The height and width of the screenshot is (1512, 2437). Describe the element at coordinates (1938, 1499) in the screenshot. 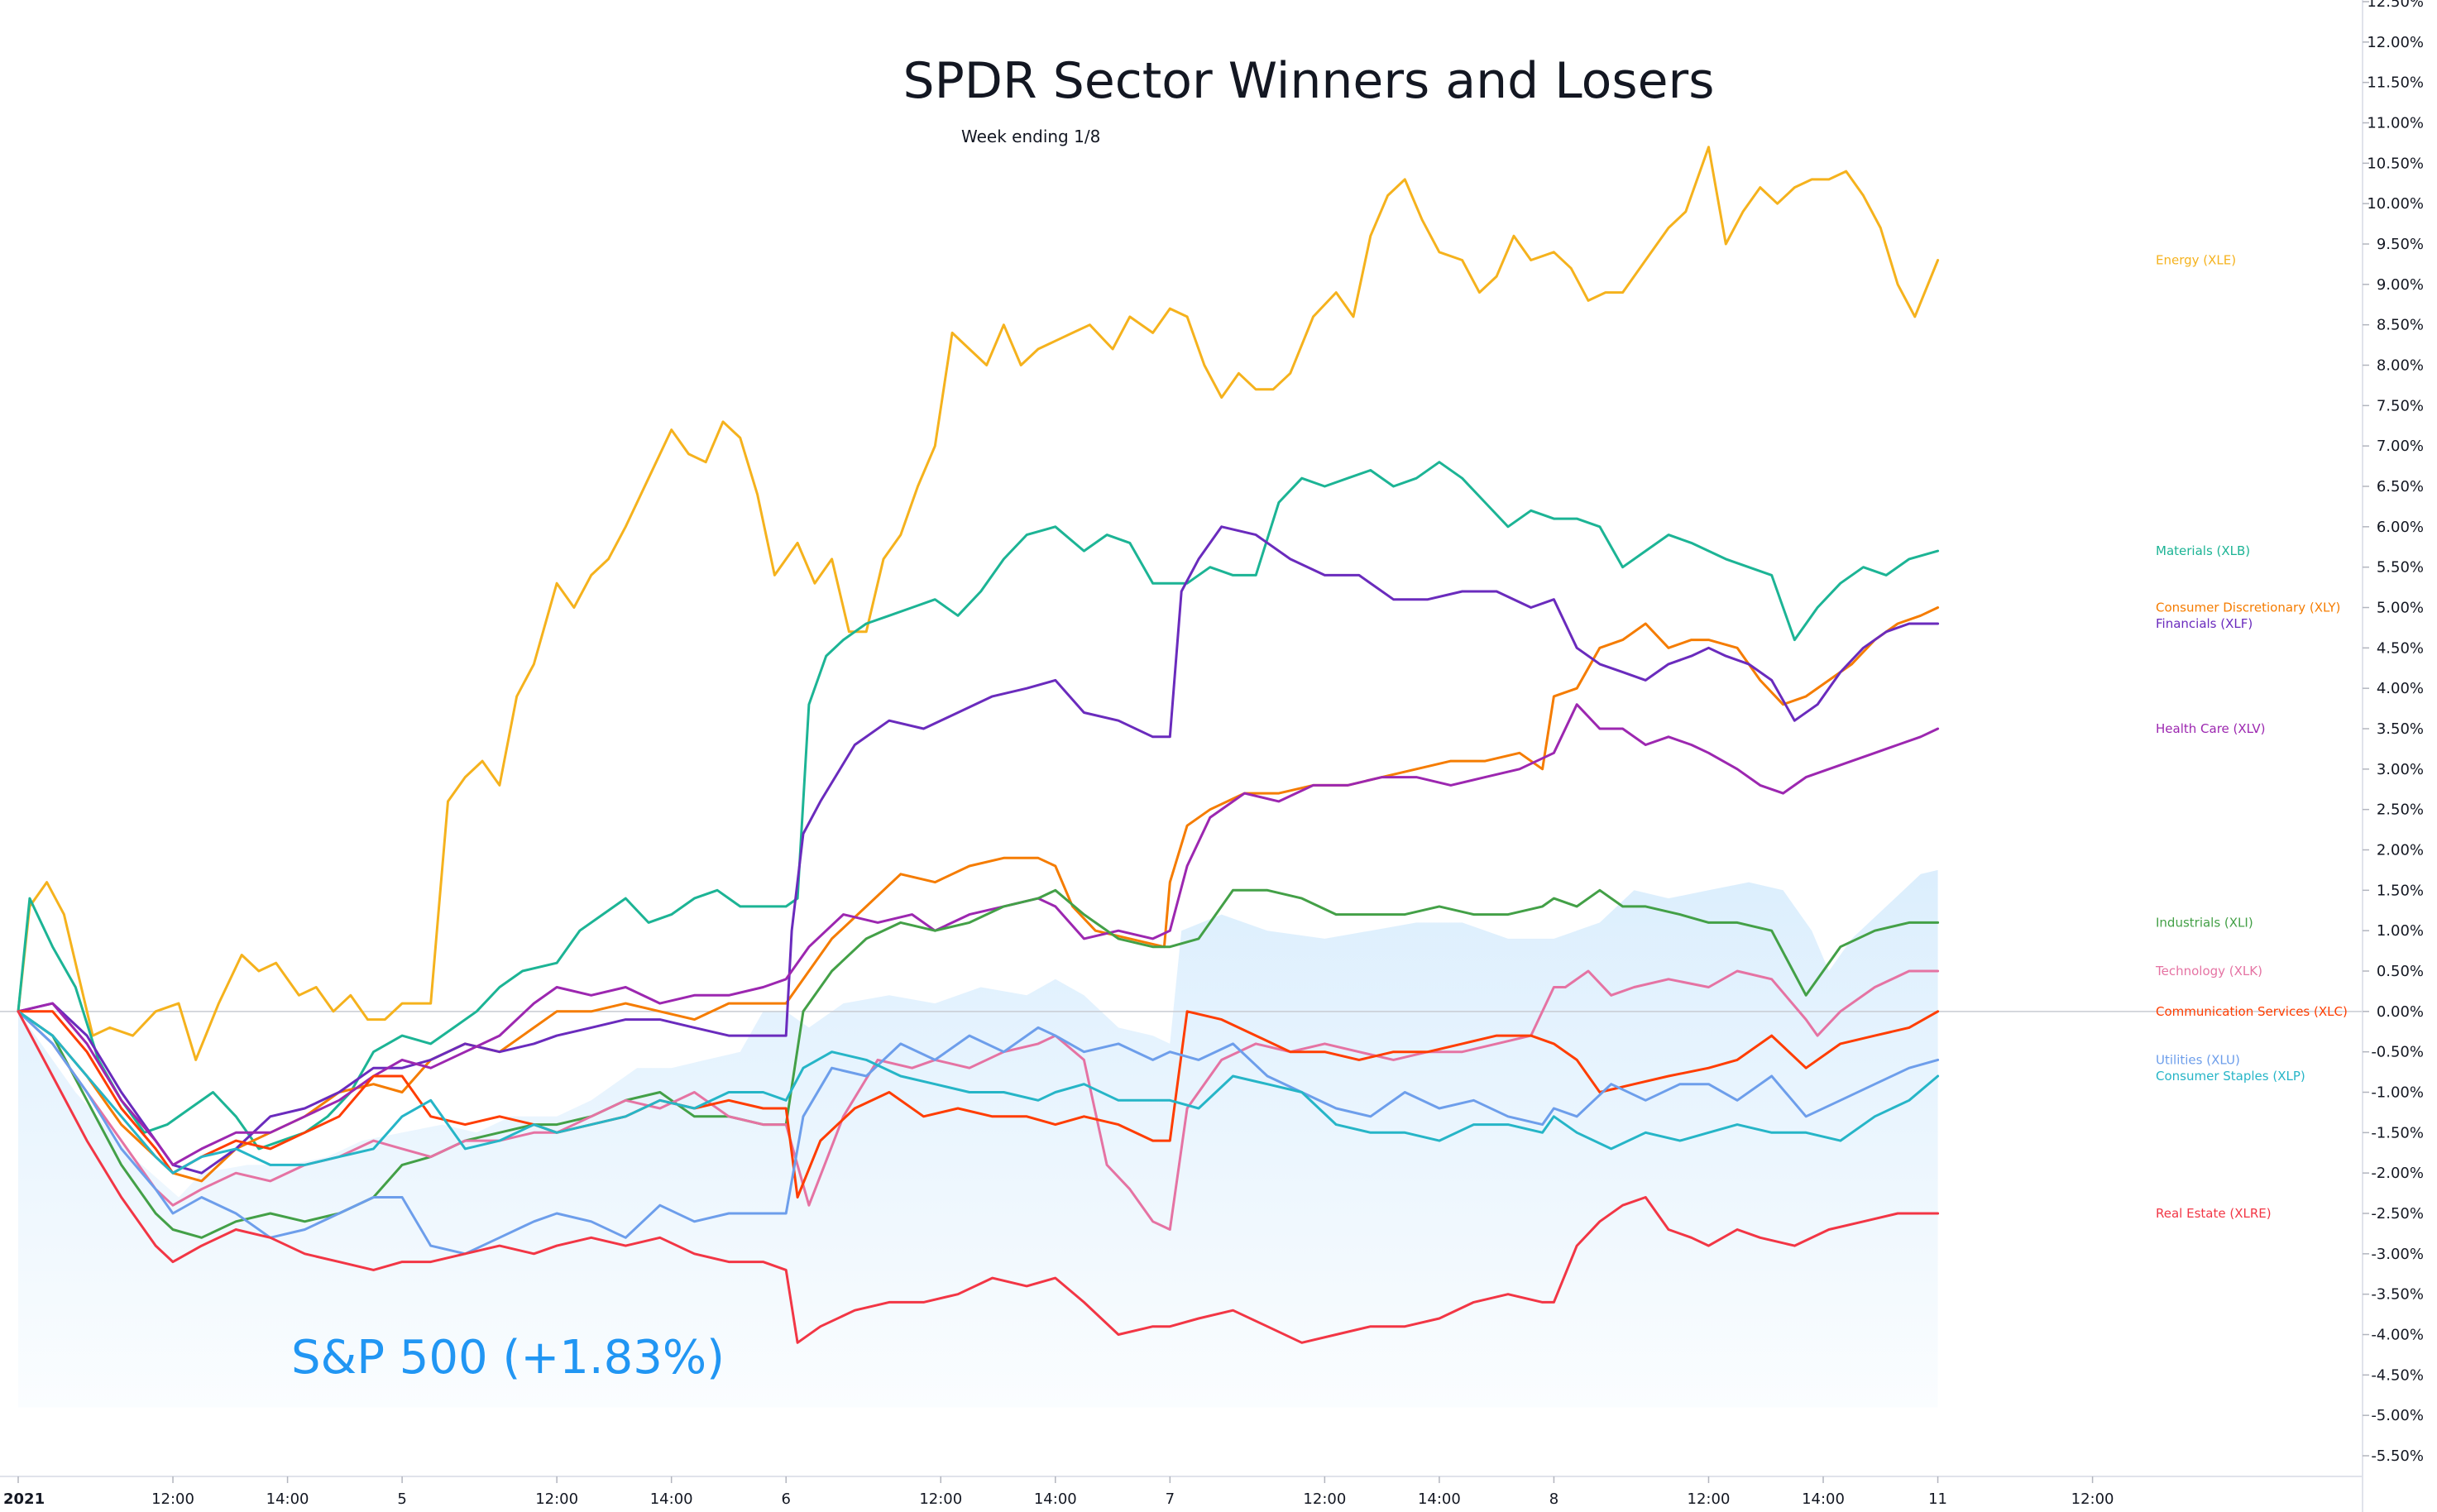

I see `x-tick-label: 11` at that location.